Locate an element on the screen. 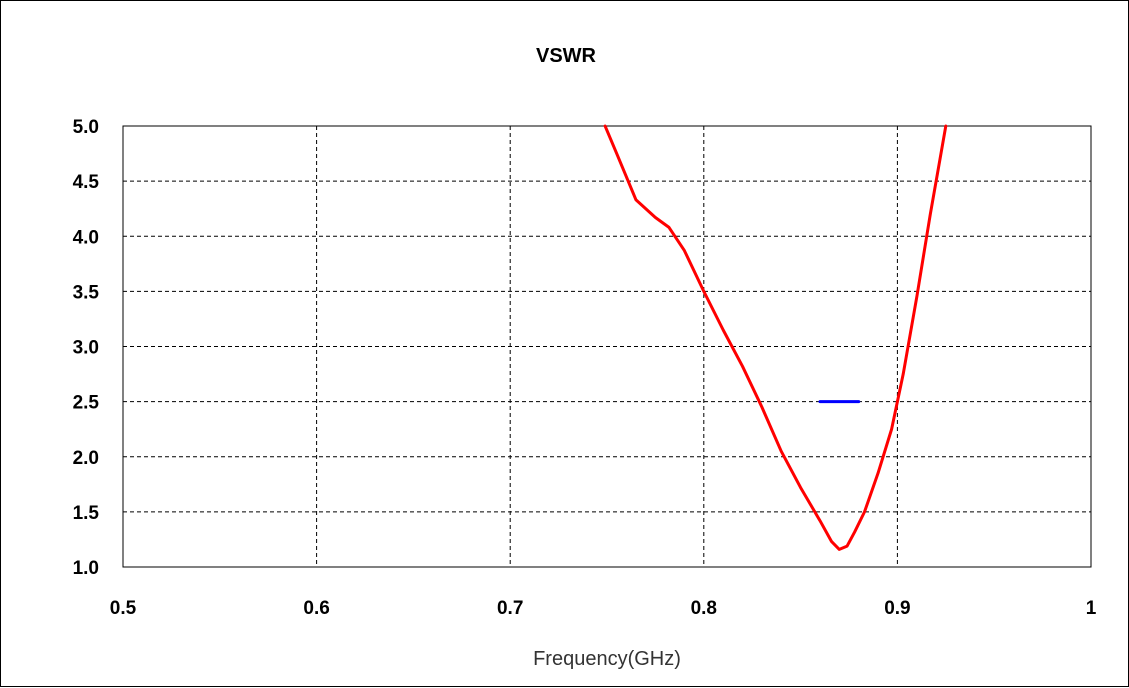 This screenshot has width=1129, height=688. y-tick-label: 3.5 is located at coordinates (86, 292).